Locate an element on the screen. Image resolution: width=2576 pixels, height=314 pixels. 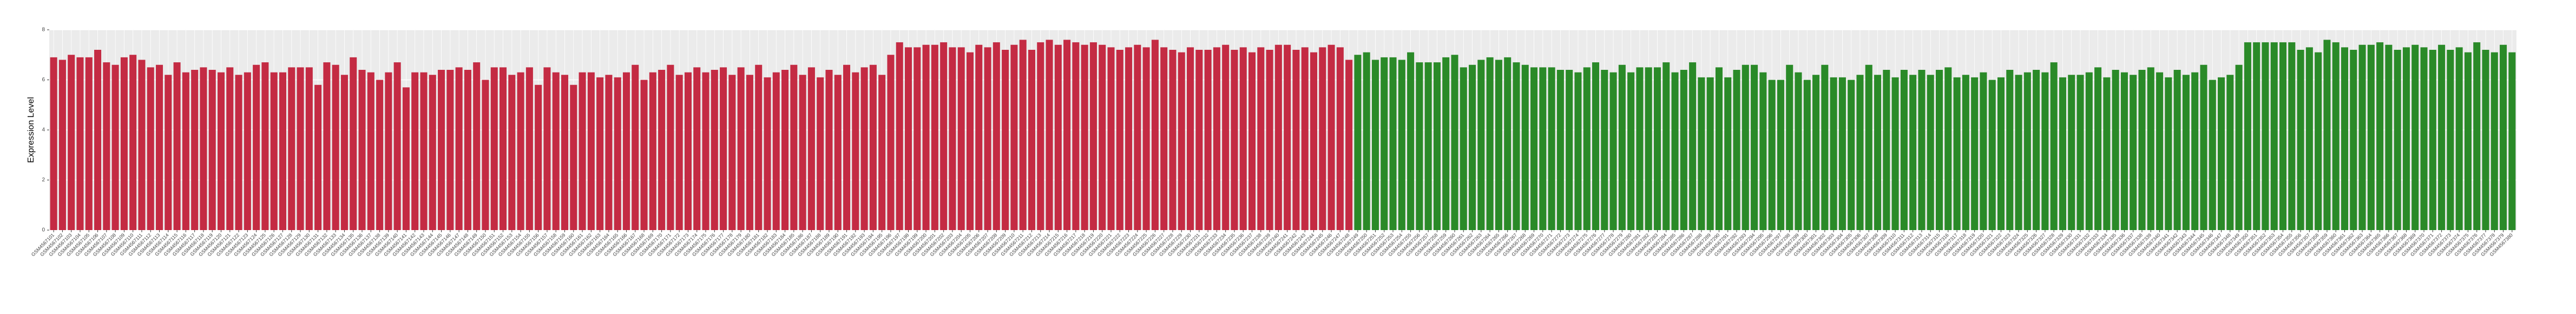
y-axis-label: Expression Level is located at coordinates (31, 130).